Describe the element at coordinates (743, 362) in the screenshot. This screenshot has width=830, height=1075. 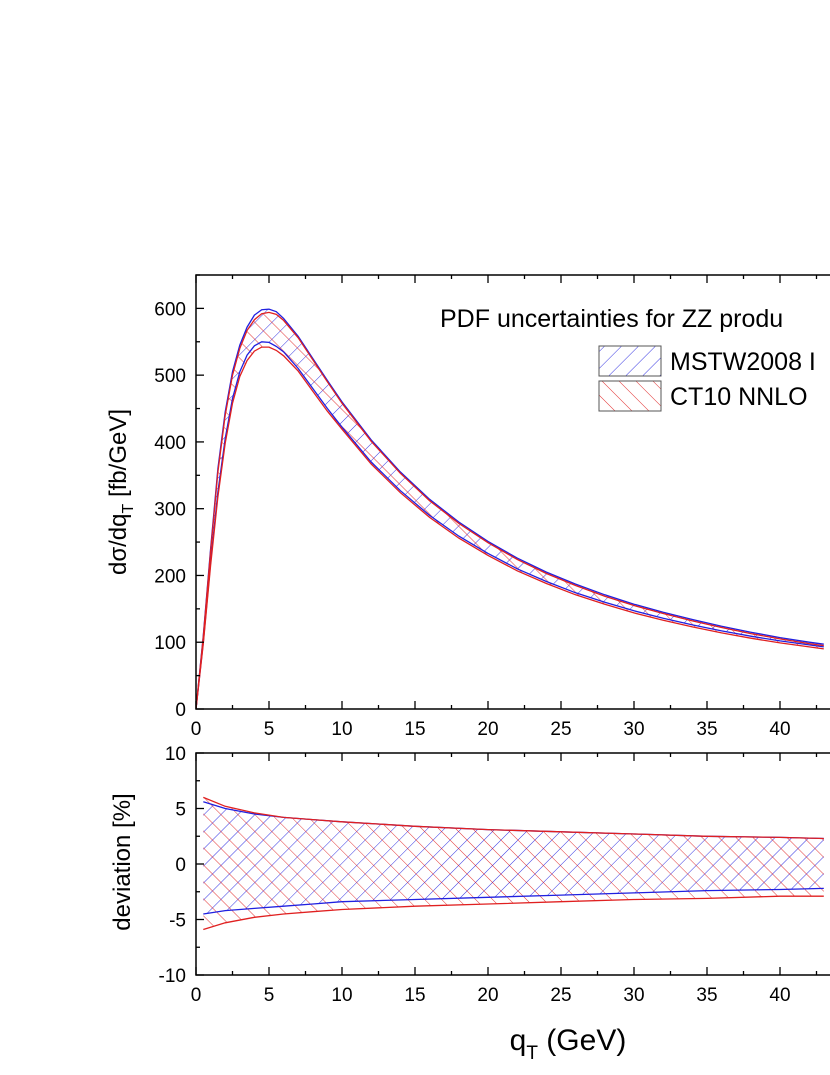
I see `legend-label-mstw: MSTW2008 I` at that location.